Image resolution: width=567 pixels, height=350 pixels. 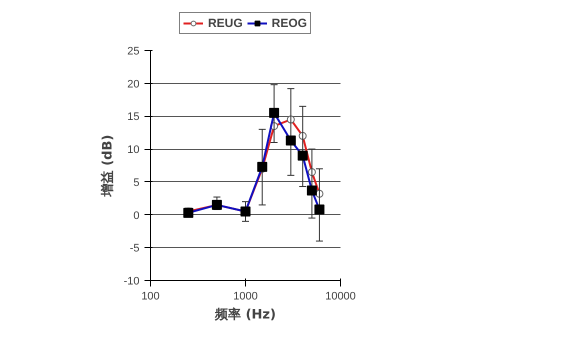 What do you see at coordinates (133, 84) in the screenshot?
I see `y-tick-label: 20` at bounding box center [133, 84].